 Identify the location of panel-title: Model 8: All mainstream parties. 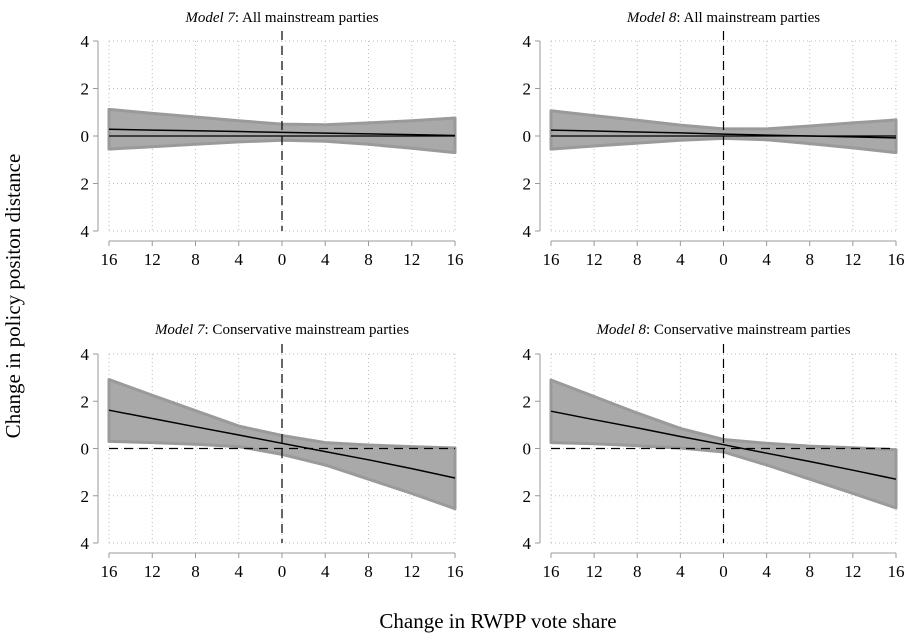
(723, 18).